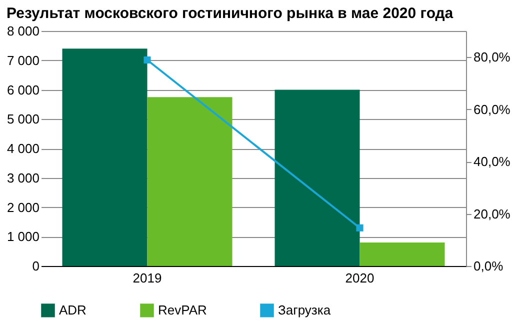 This screenshot has width=516, height=326. What do you see at coordinates (492, 162) in the screenshot?
I see `y2-tick-label: 40,0%` at bounding box center [492, 162].